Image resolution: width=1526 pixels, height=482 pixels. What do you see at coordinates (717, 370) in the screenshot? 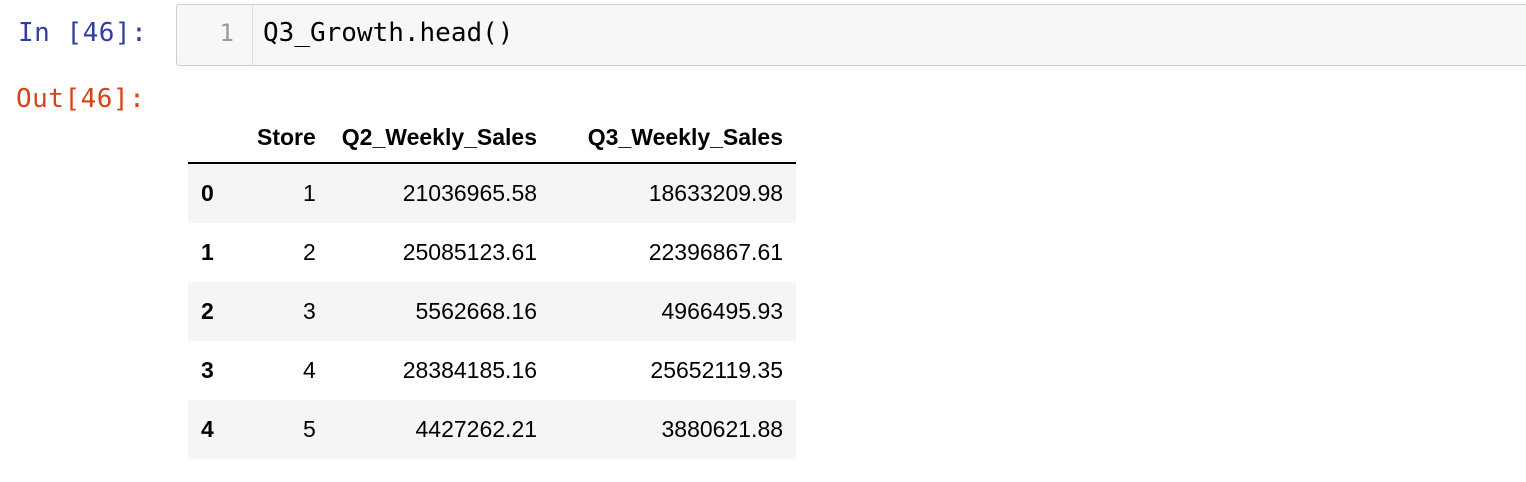
I see `cell-q3-weekly-sales: 25652119.35` at bounding box center [717, 370].